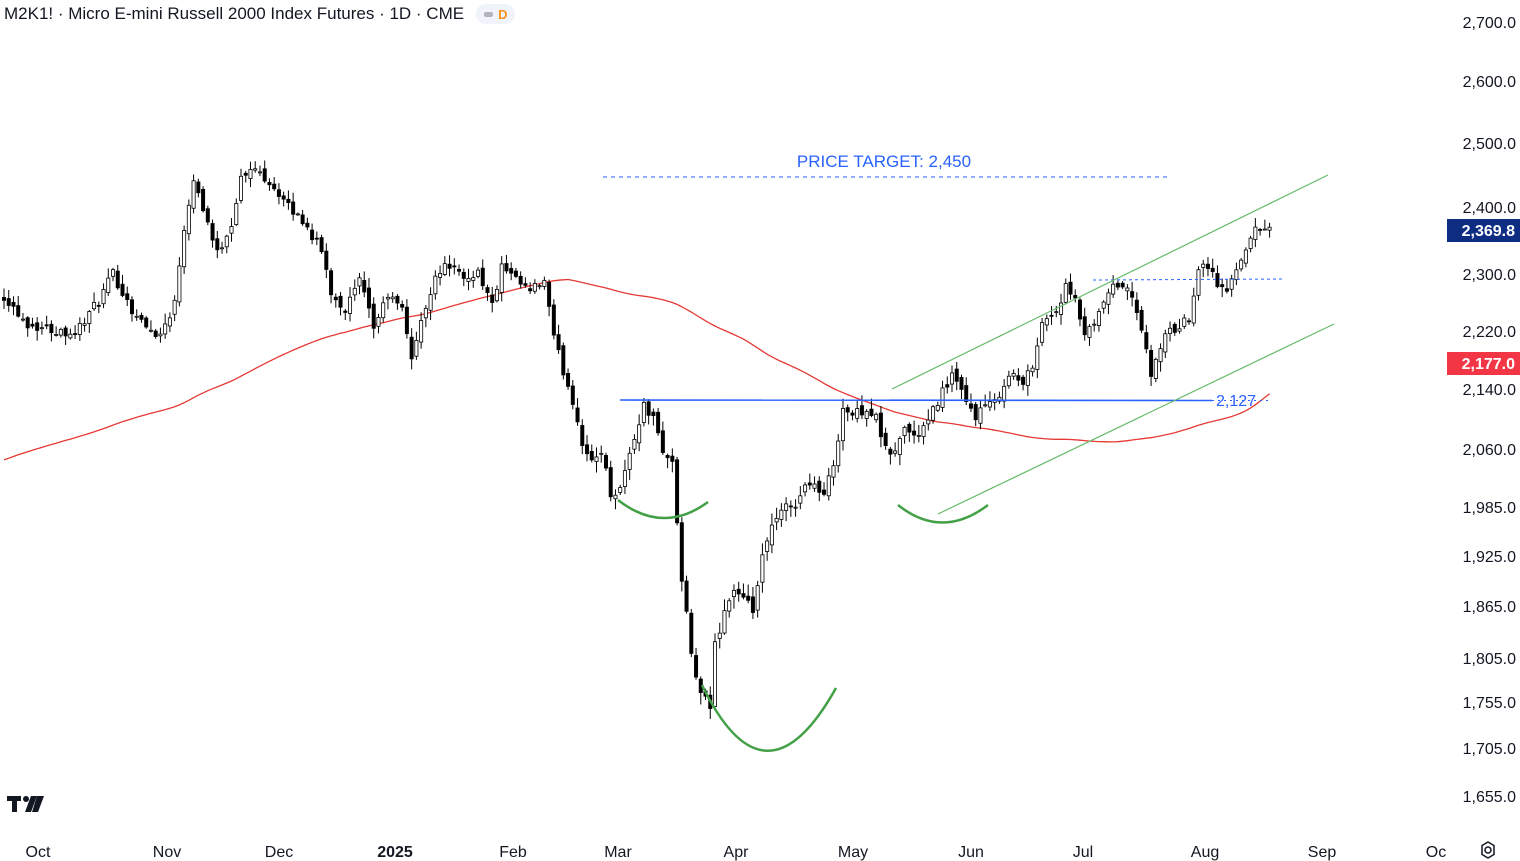  I want to click on ma-price-tag: 2,177.0, so click(1483, 363).